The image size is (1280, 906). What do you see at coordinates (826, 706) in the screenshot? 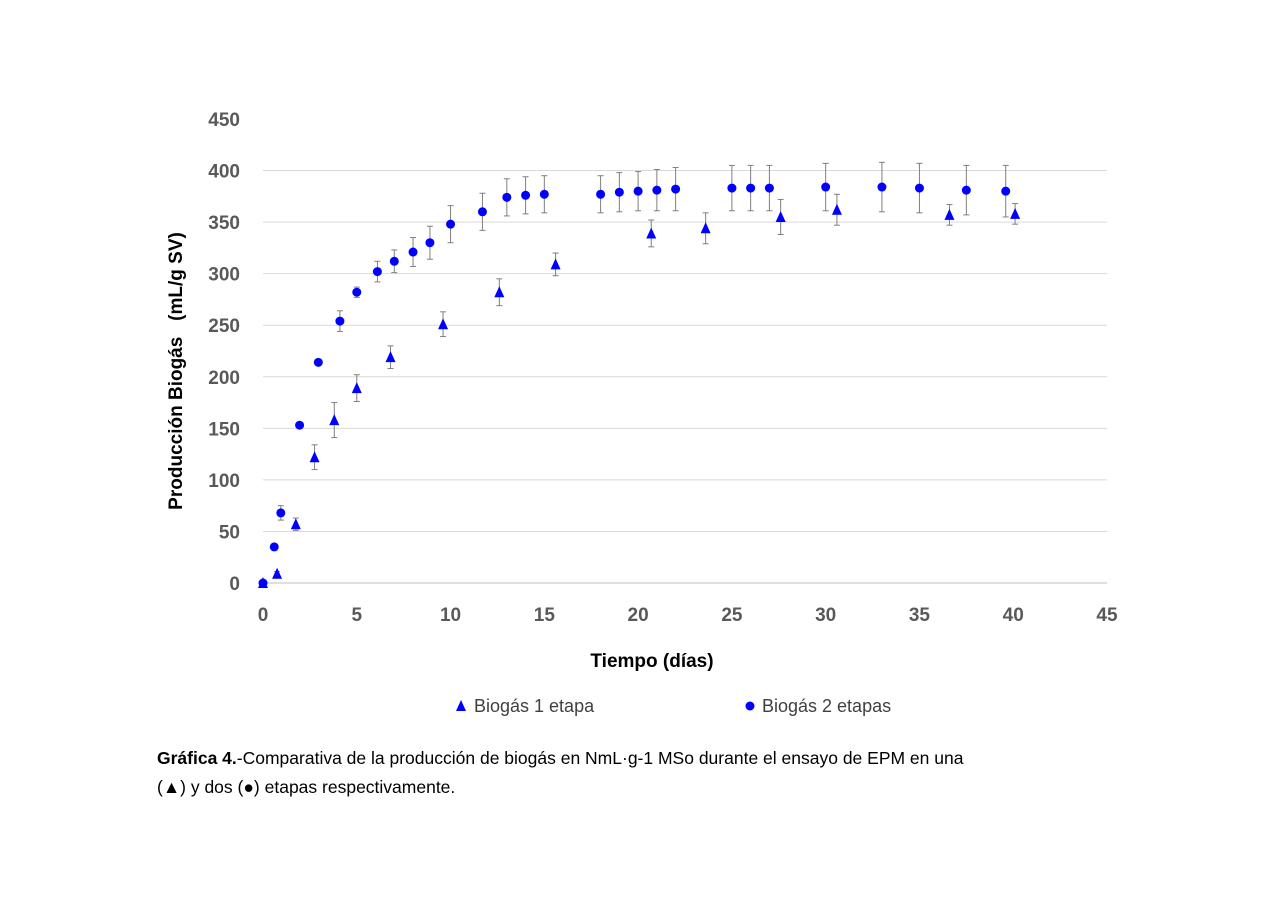
I see `legend-label-series-2: Biogás 2 etapas` at bounding box center [826, 706].